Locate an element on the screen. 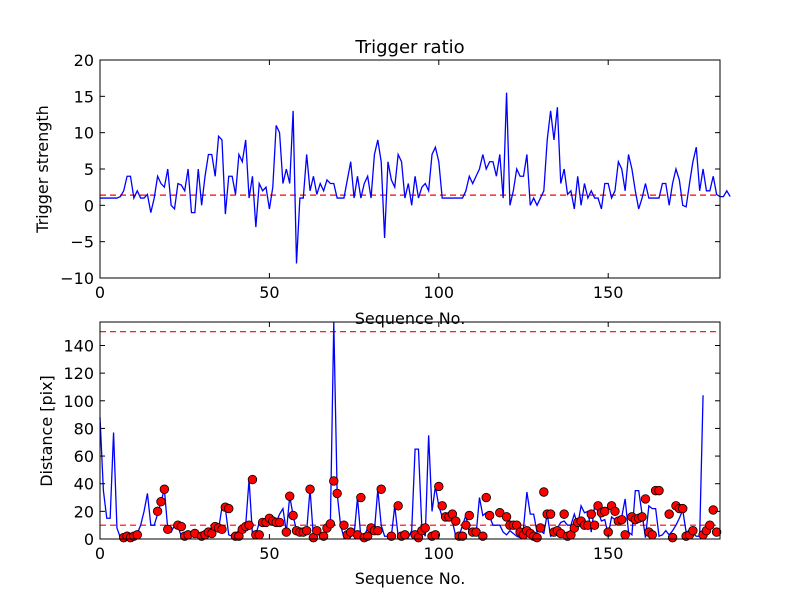 Image resolution: width=800 pixels, height=600 pixels. bottom-chart-xlabel: Sequence No. is located at coordinates (410, 578).